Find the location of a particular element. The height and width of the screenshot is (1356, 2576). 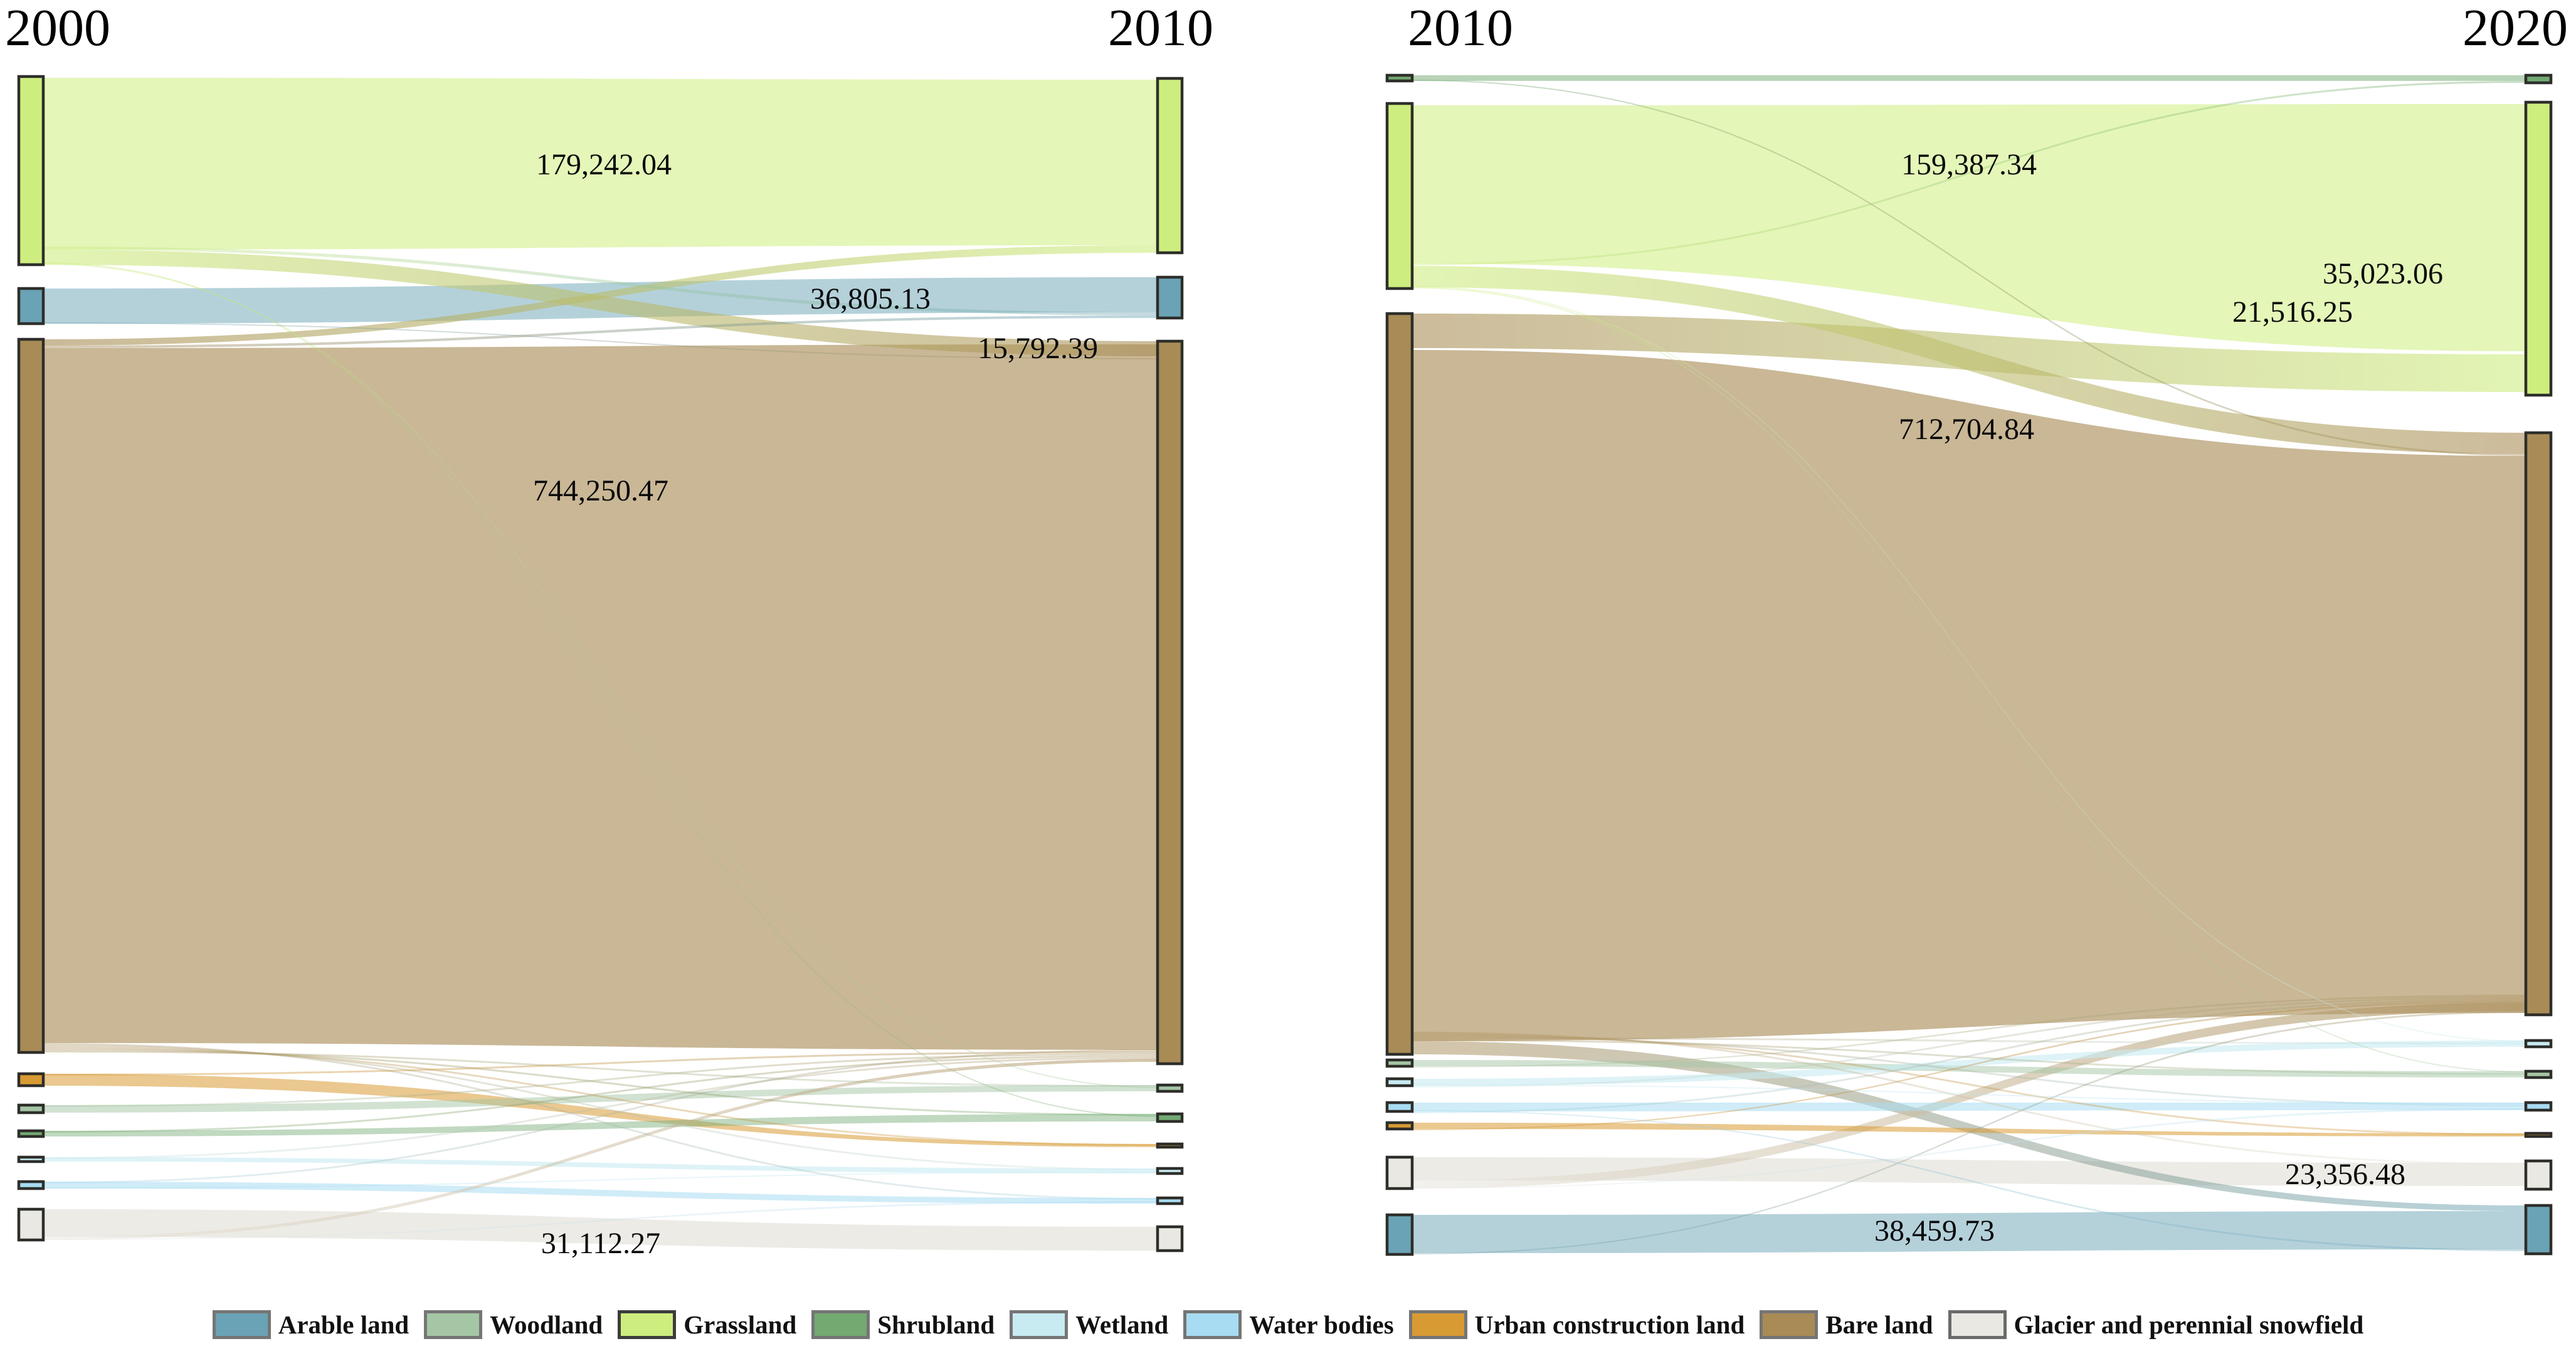

legend-swatch-water is located at coordinates (1212, 1324).